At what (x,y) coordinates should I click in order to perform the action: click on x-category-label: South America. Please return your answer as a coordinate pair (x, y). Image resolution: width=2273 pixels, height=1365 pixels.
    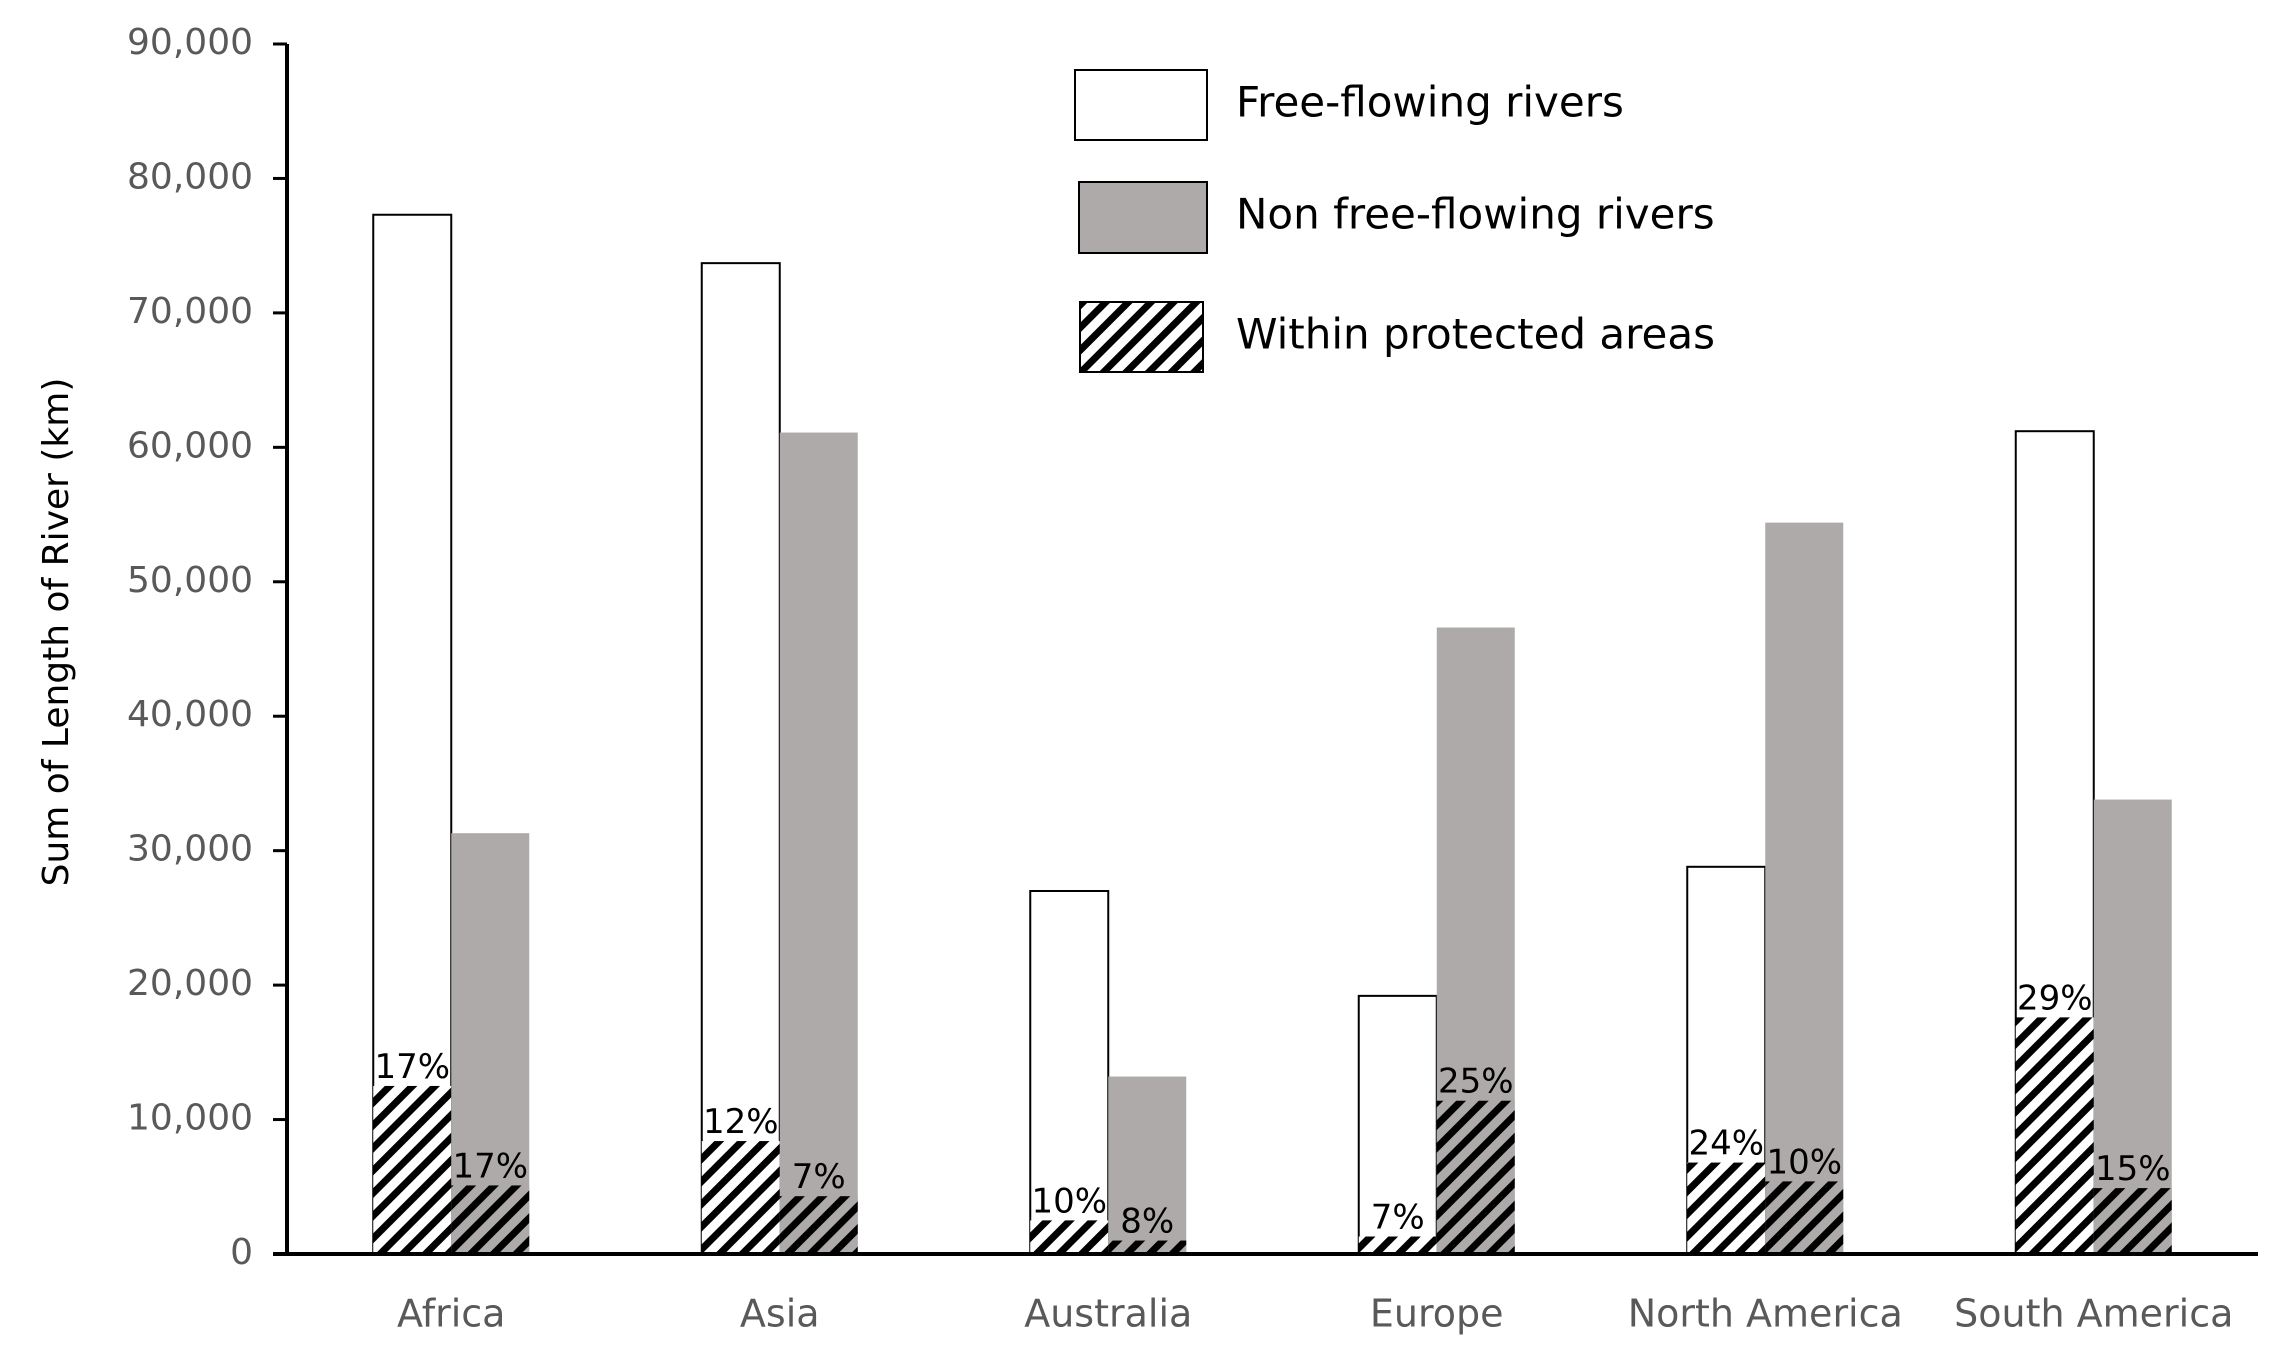
    Looking at the image, I should click on (2093, 1314).